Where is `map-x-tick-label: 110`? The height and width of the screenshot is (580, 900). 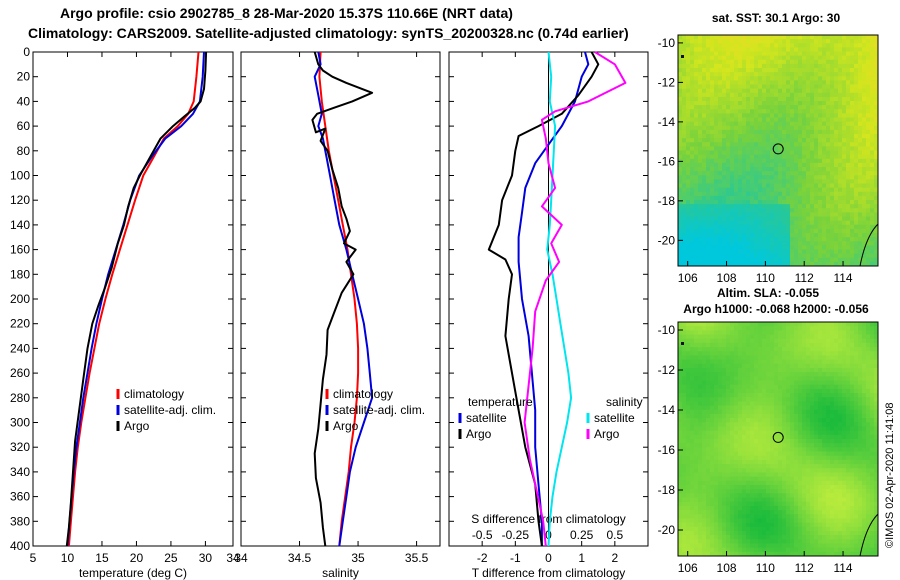 map-x-tick-label: 110 is located at coordinates (765, 278).